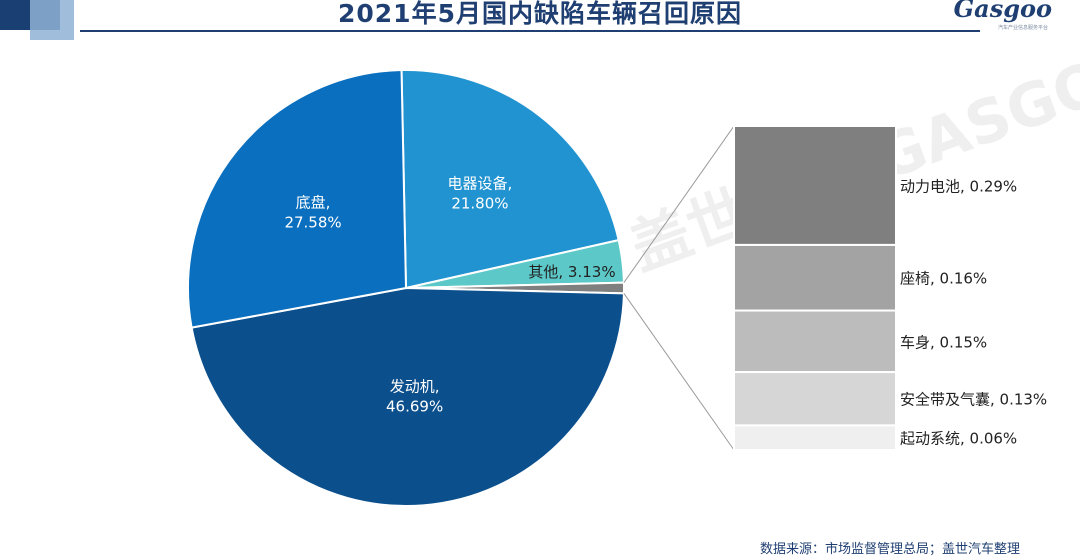 The height and width of the screenshot is (557, 1080). What do you see at coordinates (52, 20) in the screenshot?
I see `corner-square-light` at bounding box center [52, 20].